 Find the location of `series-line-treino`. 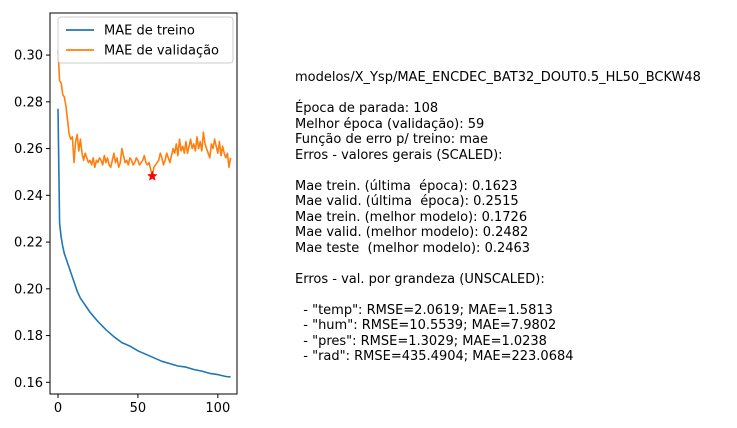

series-line-treino is located at coordinates (144, 243).